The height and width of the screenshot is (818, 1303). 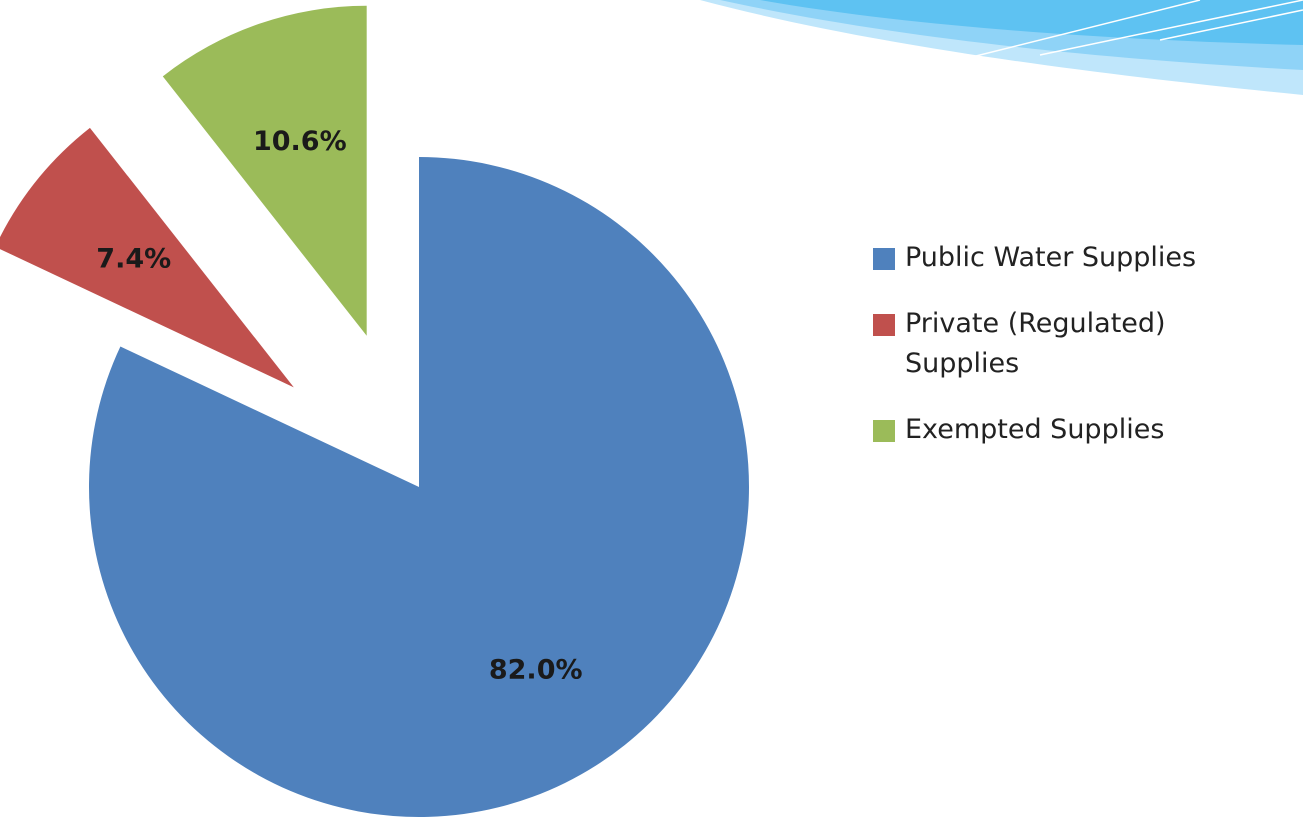 I want to click on data-label: 10.6%, so click(x=300, y=141).